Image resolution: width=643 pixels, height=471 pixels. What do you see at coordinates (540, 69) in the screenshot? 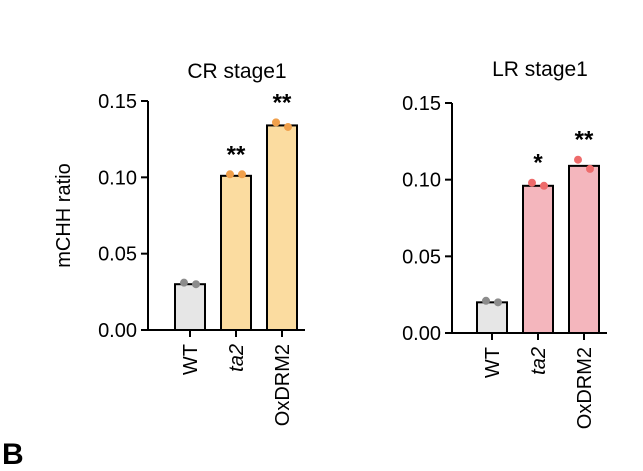
I see `chart-title: LR stage1` at bounding box center [540, 69].